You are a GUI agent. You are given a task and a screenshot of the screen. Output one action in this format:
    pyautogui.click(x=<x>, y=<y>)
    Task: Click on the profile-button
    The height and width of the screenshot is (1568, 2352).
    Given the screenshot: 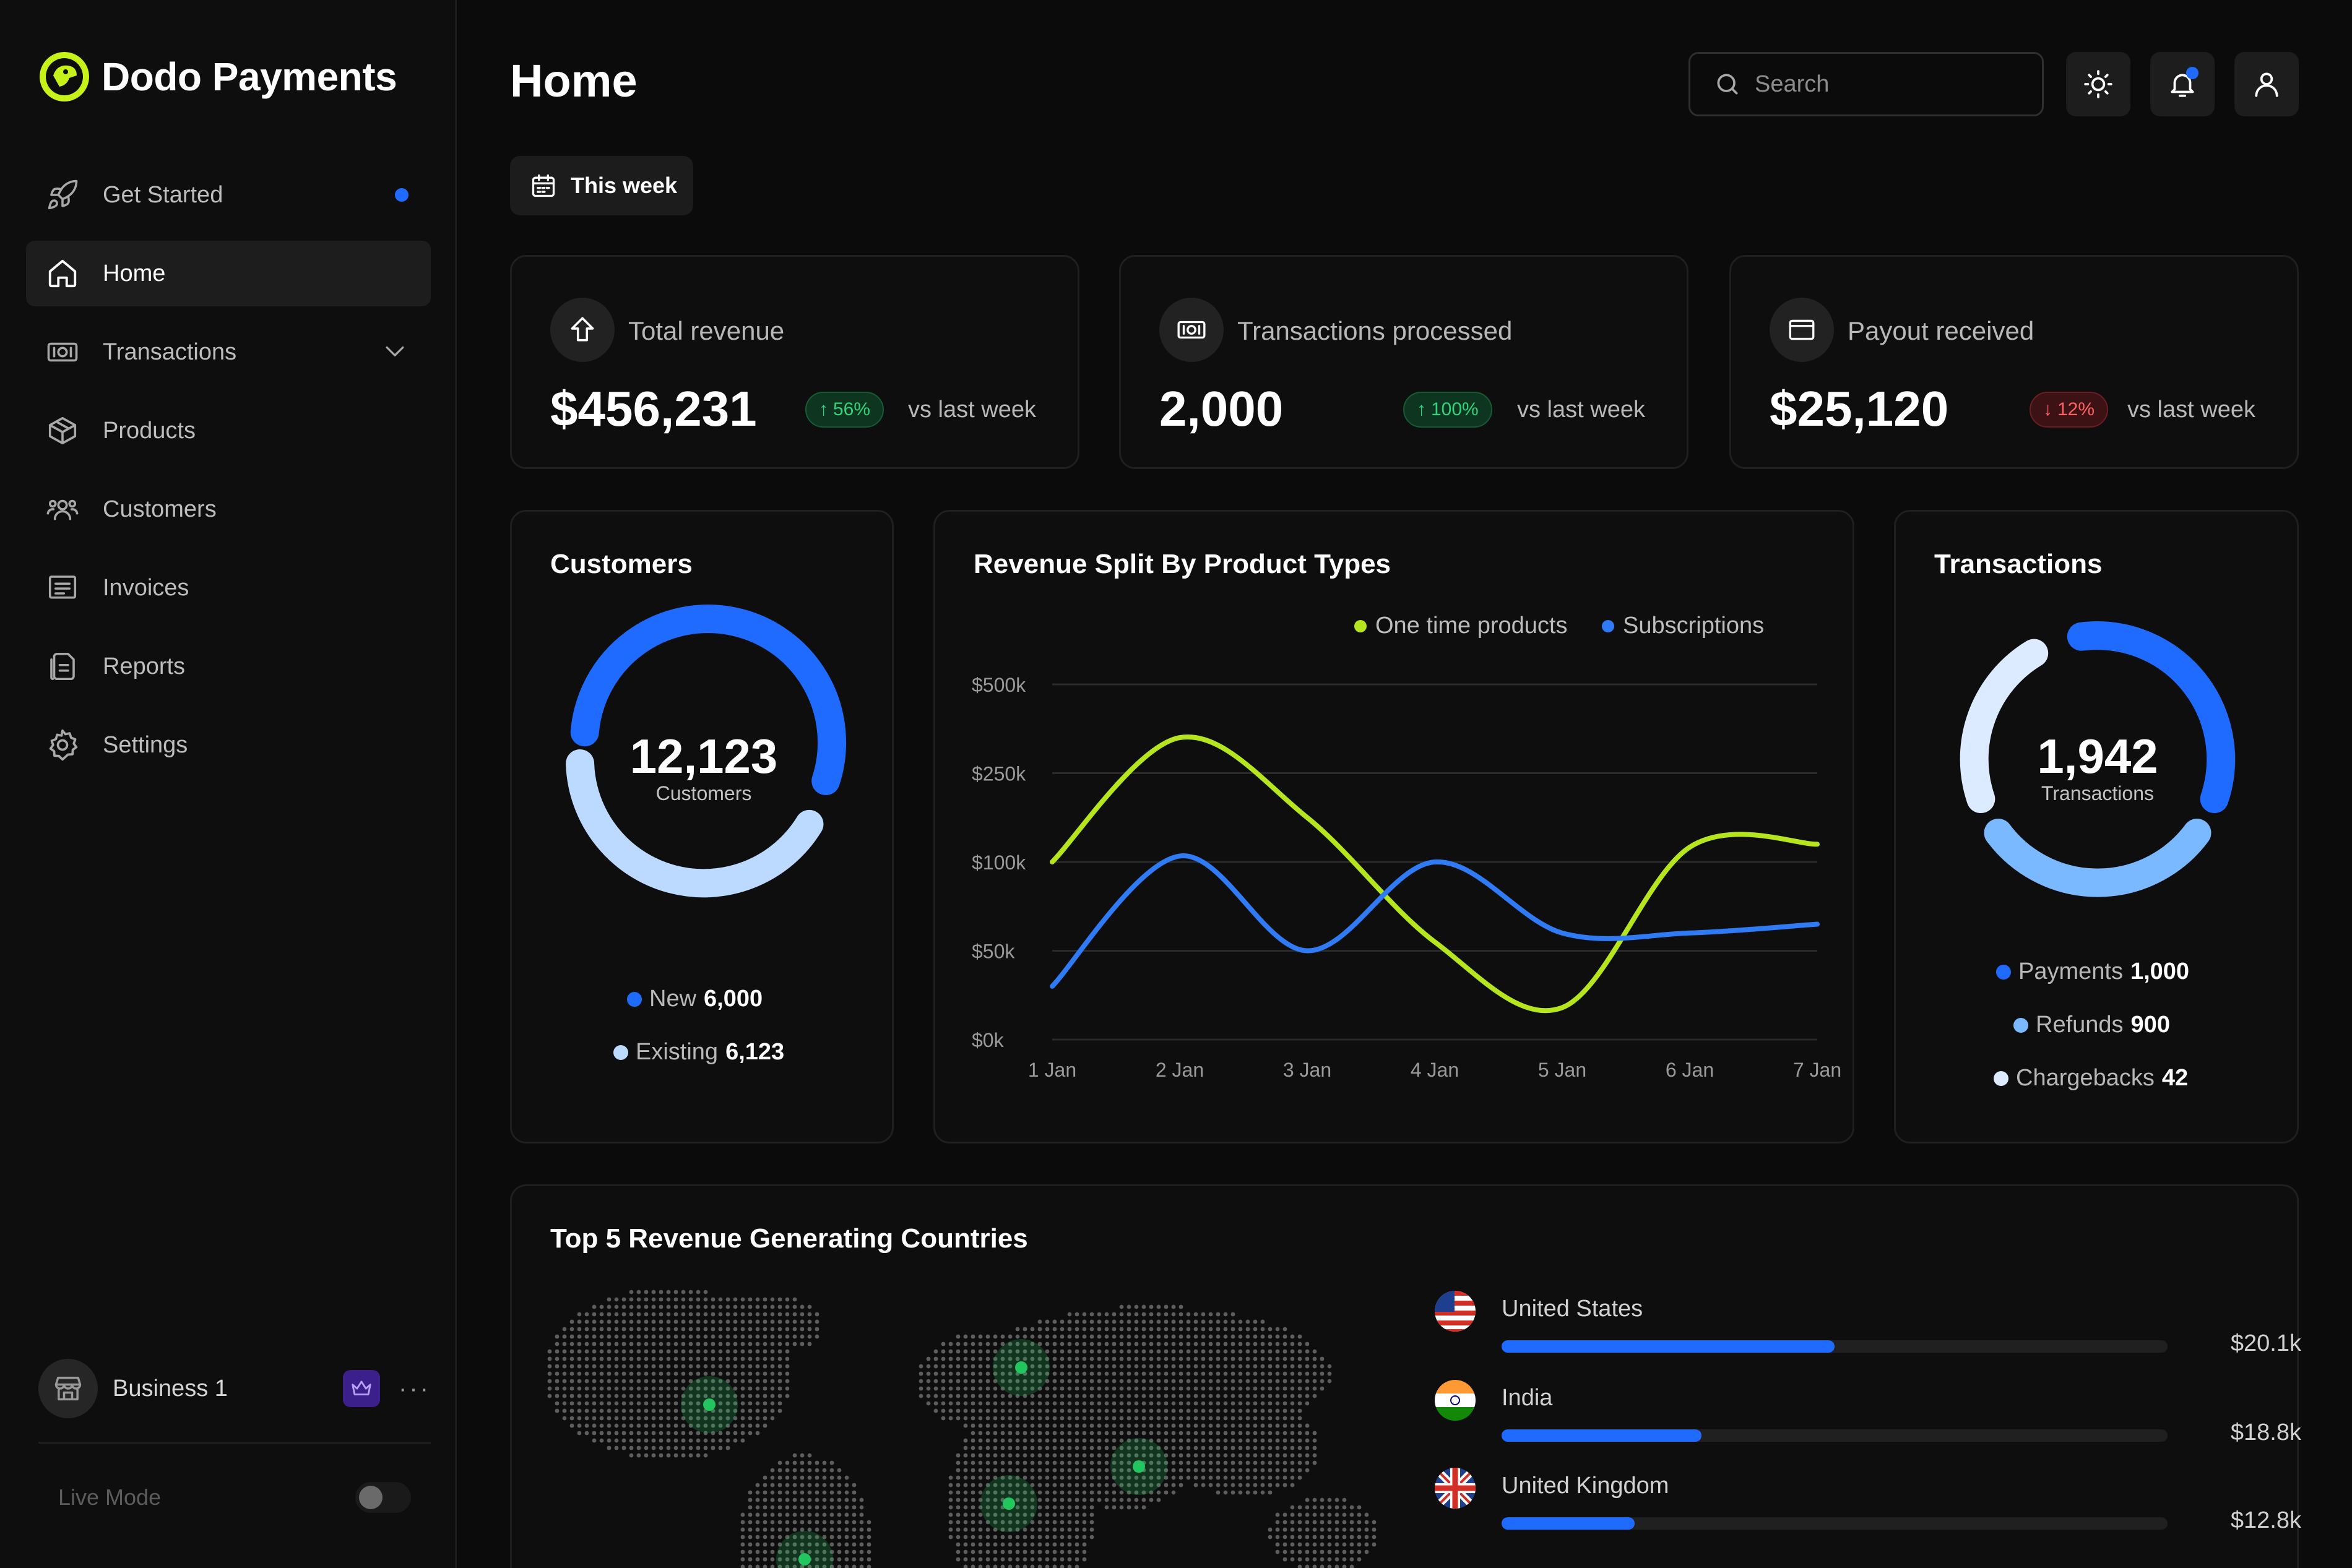 What is the action you would take?
    pyautogui.click(x=2266, y=84)
    